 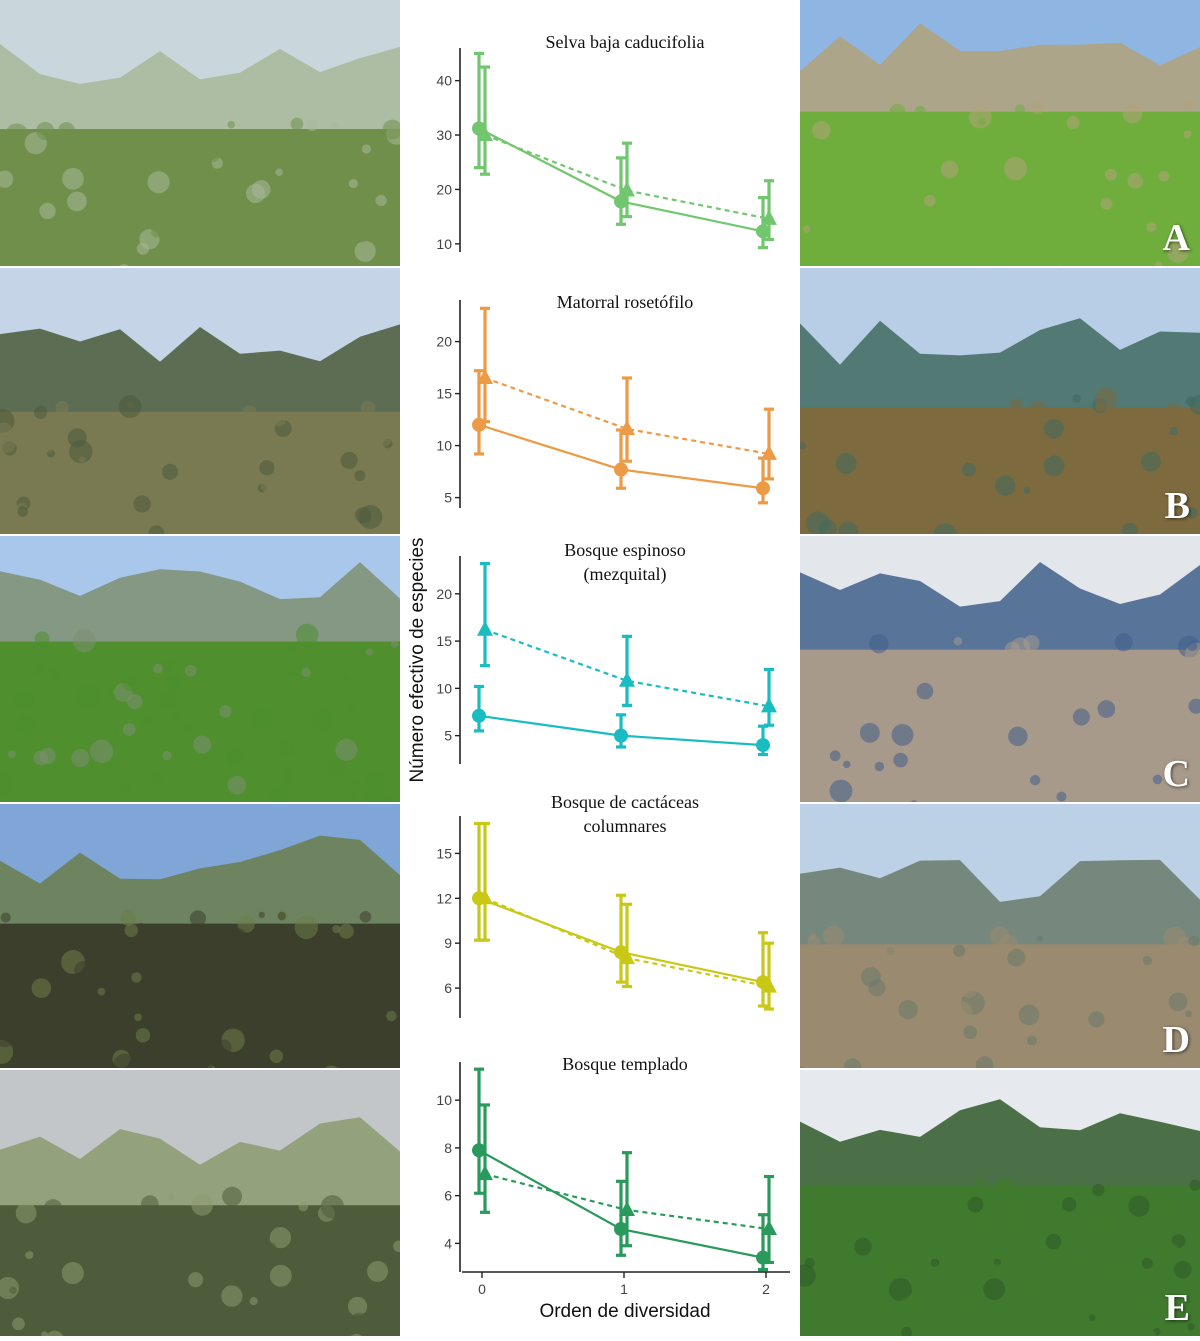 I want to click on chart-title: Selva baja caducifolia, so click(x=625, y=42).